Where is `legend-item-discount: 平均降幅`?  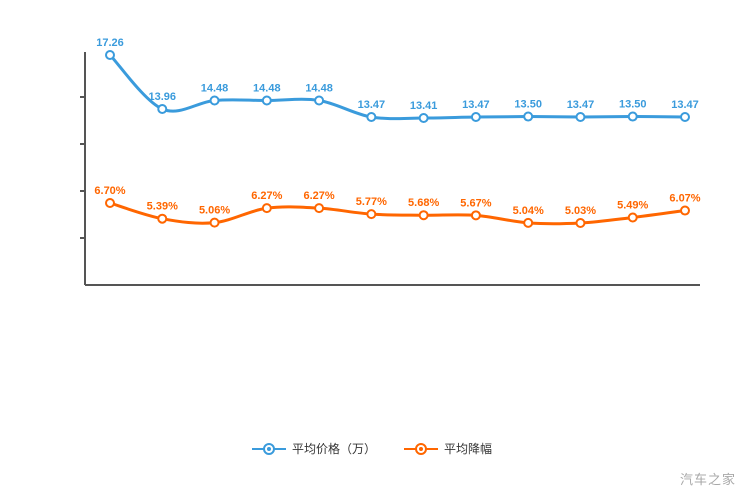
legend-item-discount: 平均降幅 is located at coordinates (448, 448).